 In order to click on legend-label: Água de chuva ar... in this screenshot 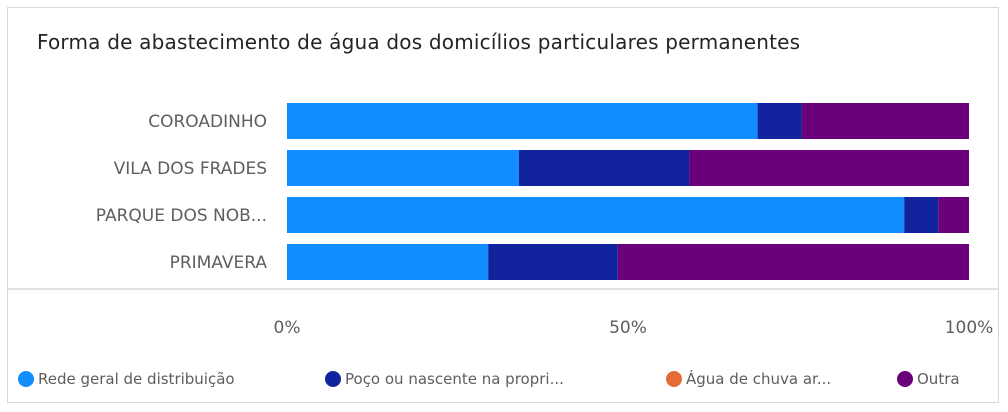, I will do `click(759, 379)`.